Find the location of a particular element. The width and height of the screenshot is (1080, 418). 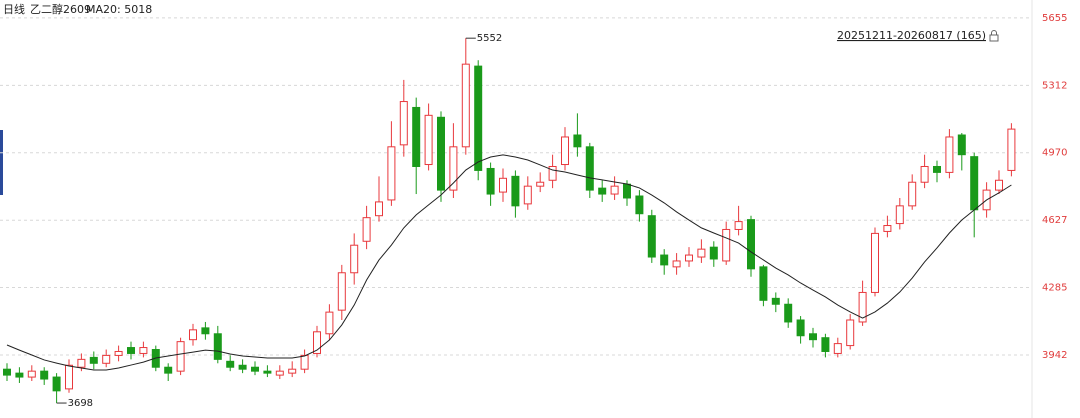

ma-label: MA20: 5018 is located at coordinates (119, 9).